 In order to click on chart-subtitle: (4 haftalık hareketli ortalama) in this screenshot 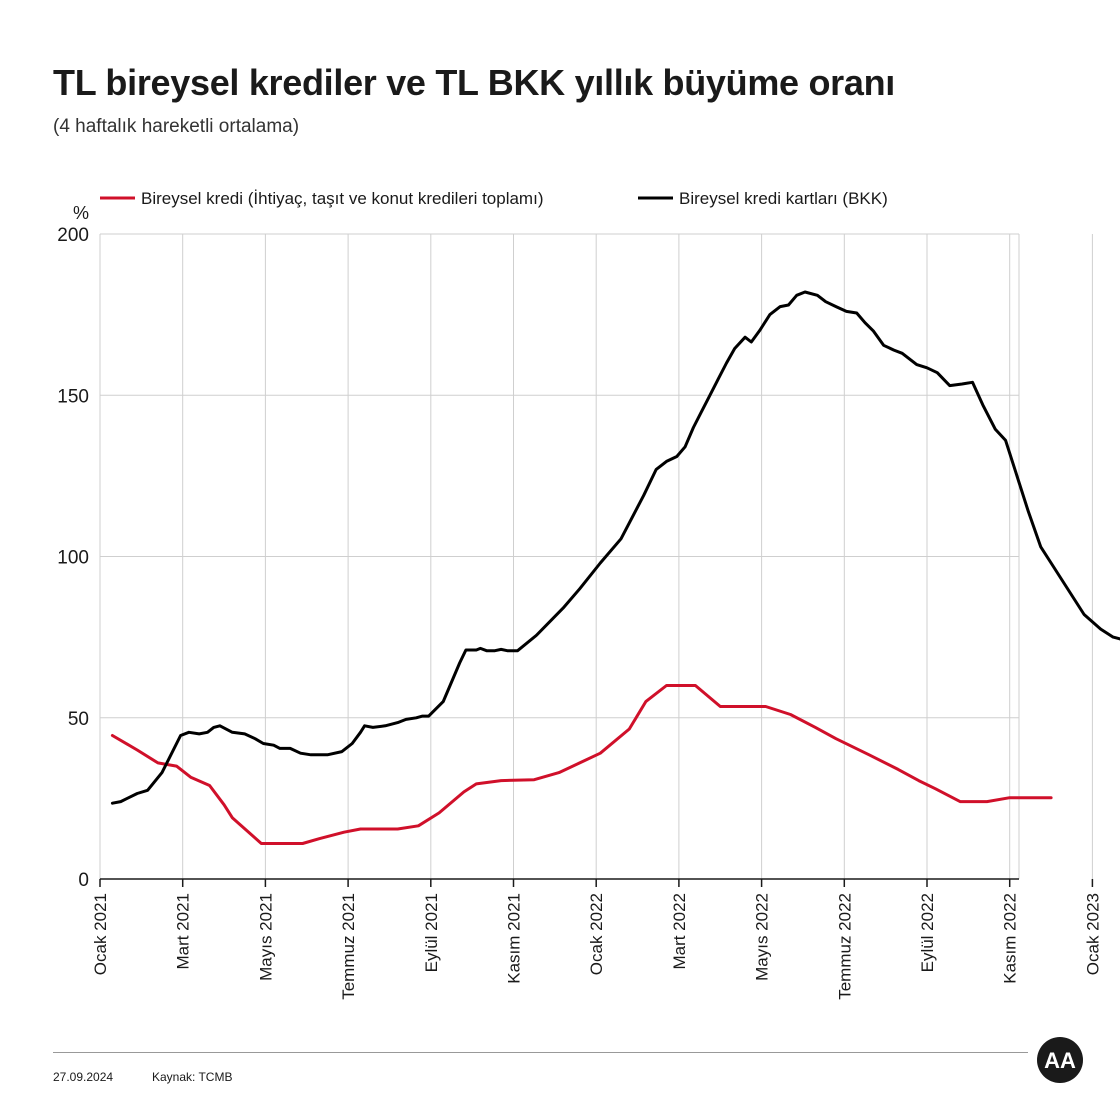, I will do `click(176, 126)`.